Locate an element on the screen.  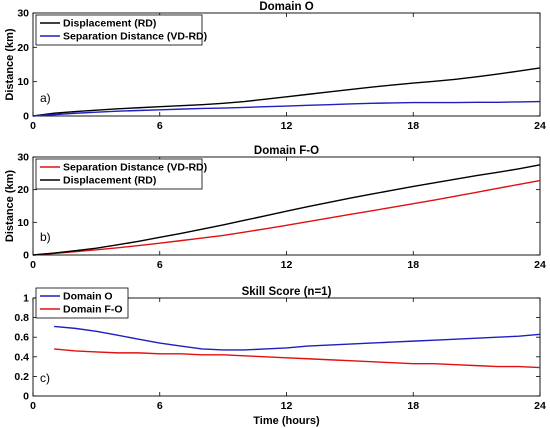
y-tick-label: 0.6 is located at coordinates (21, 338).